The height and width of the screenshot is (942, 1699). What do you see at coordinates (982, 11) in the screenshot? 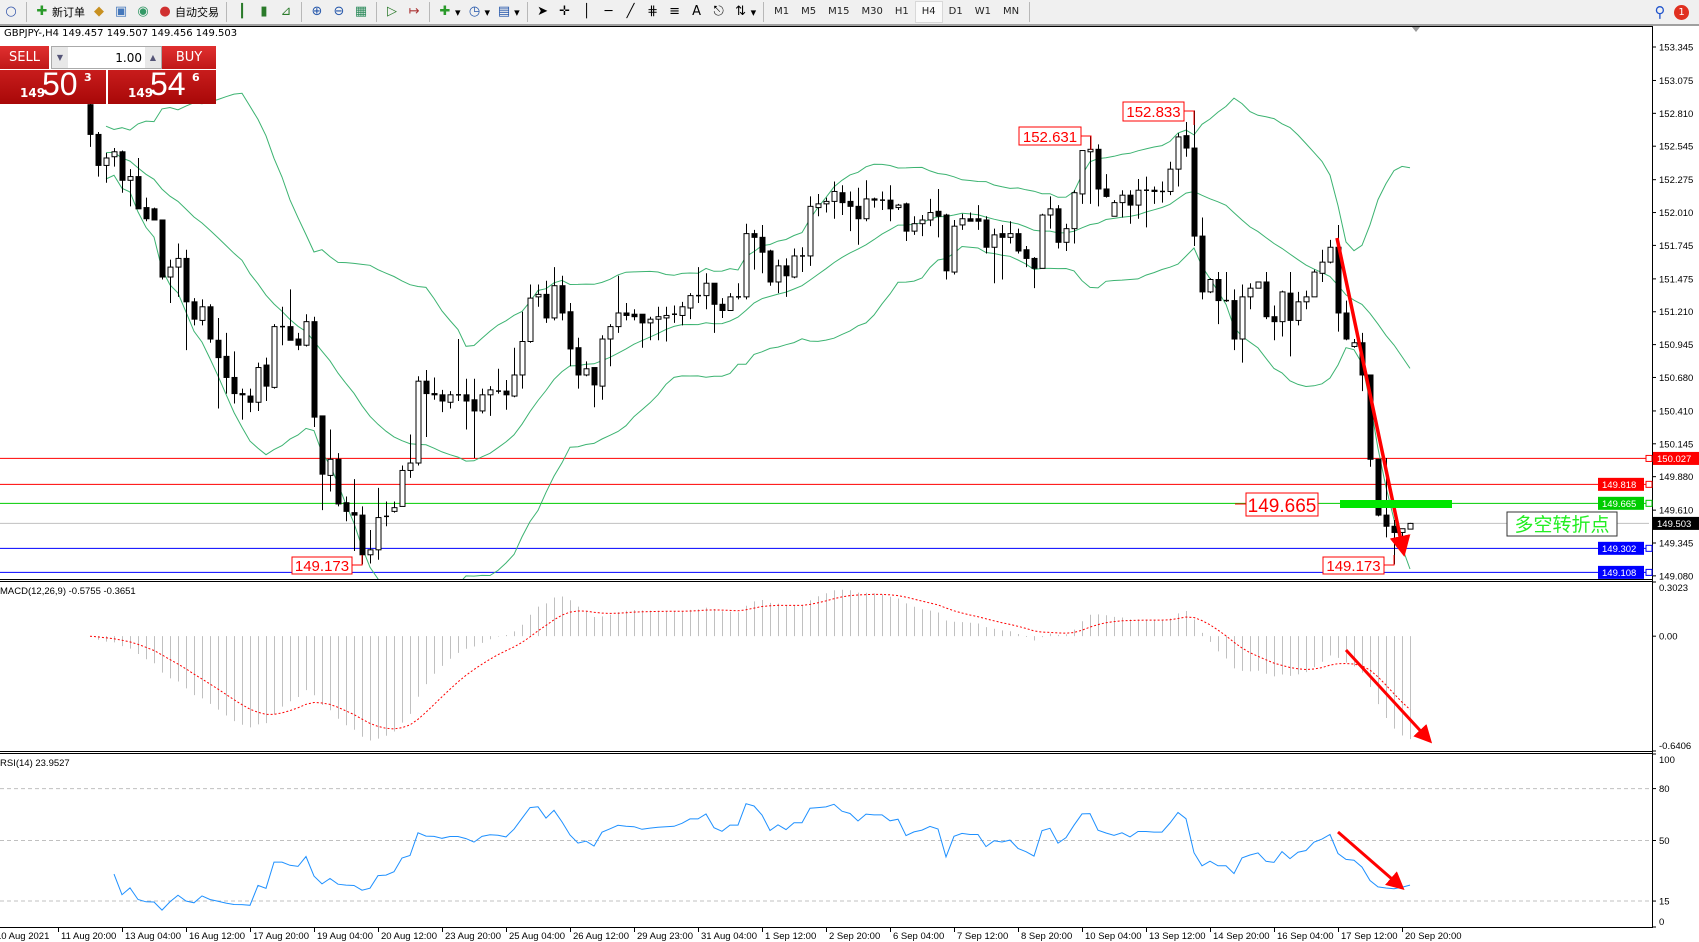
I see `timeframe-w1: W1` at bounding box center [982, 11].